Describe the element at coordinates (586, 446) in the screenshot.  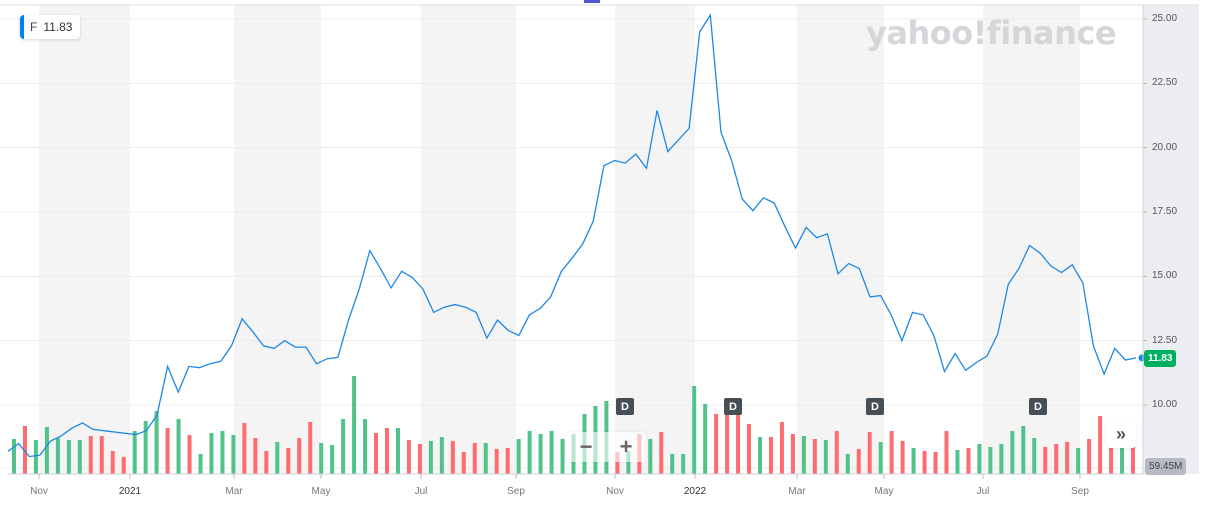
I see `zoom-out-button: −` at that location.